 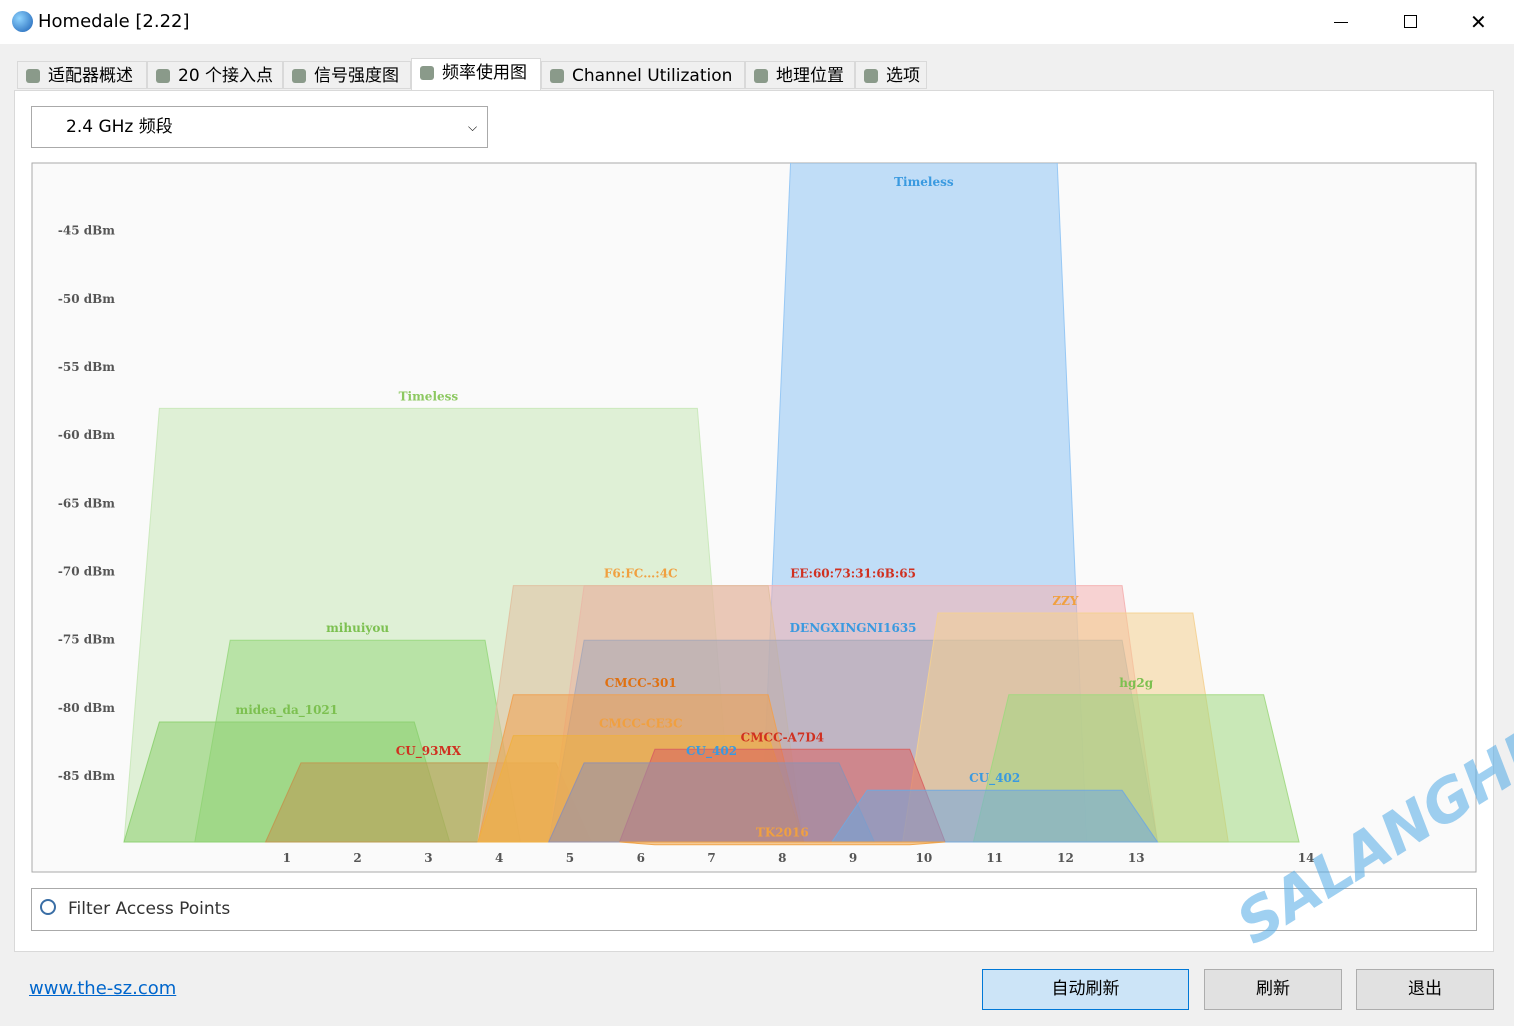 What do you see at coordinates (1065, 858) in the screenshot?
I see `x-tick-label: 12` at bounding box center [1065, 858].